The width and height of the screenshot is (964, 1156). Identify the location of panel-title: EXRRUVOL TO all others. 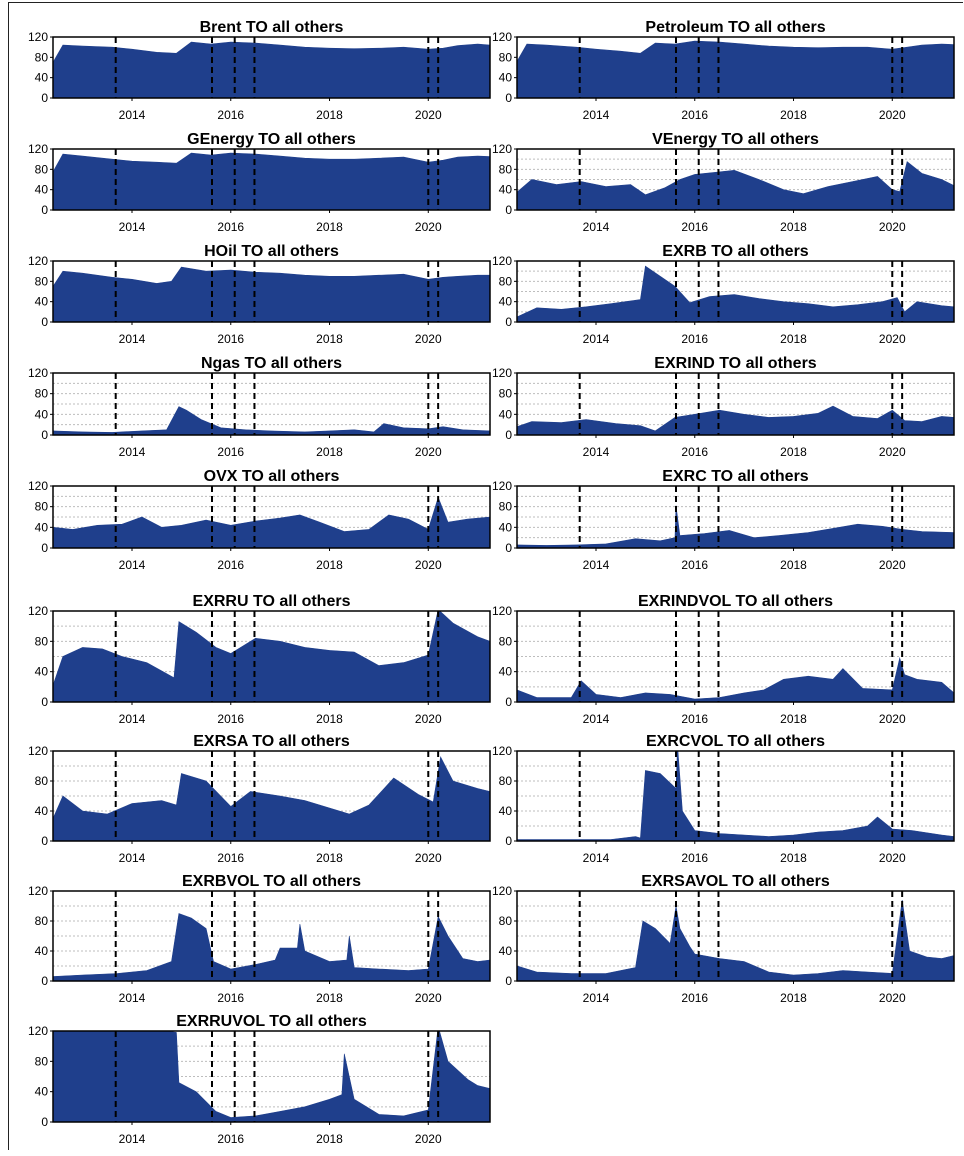
(271, 1021).